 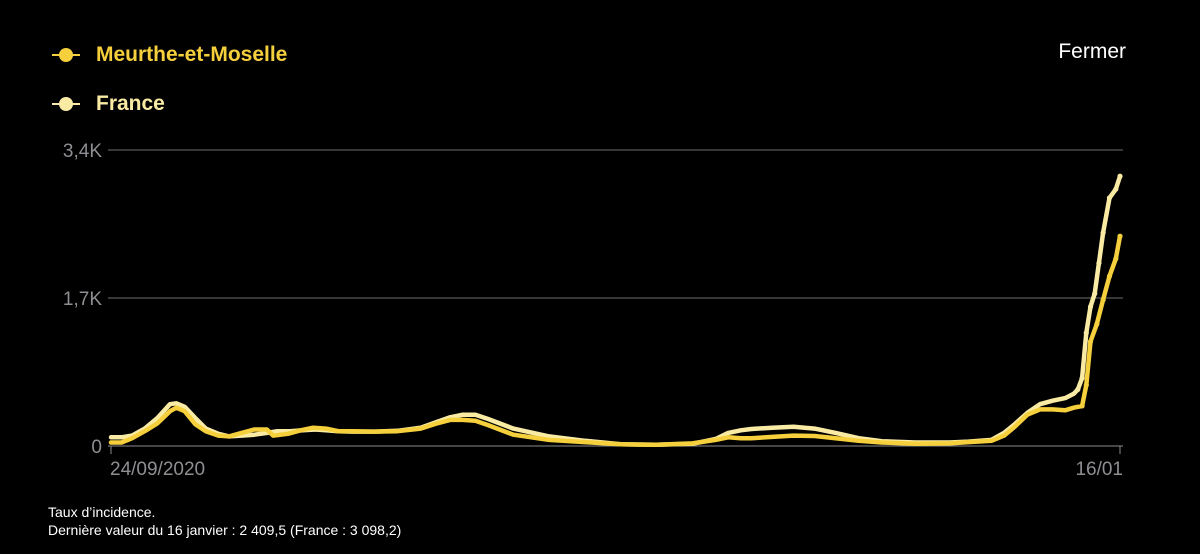 I want to click on x-tick-label-end: 16/01, so click(x=1099, y=469).